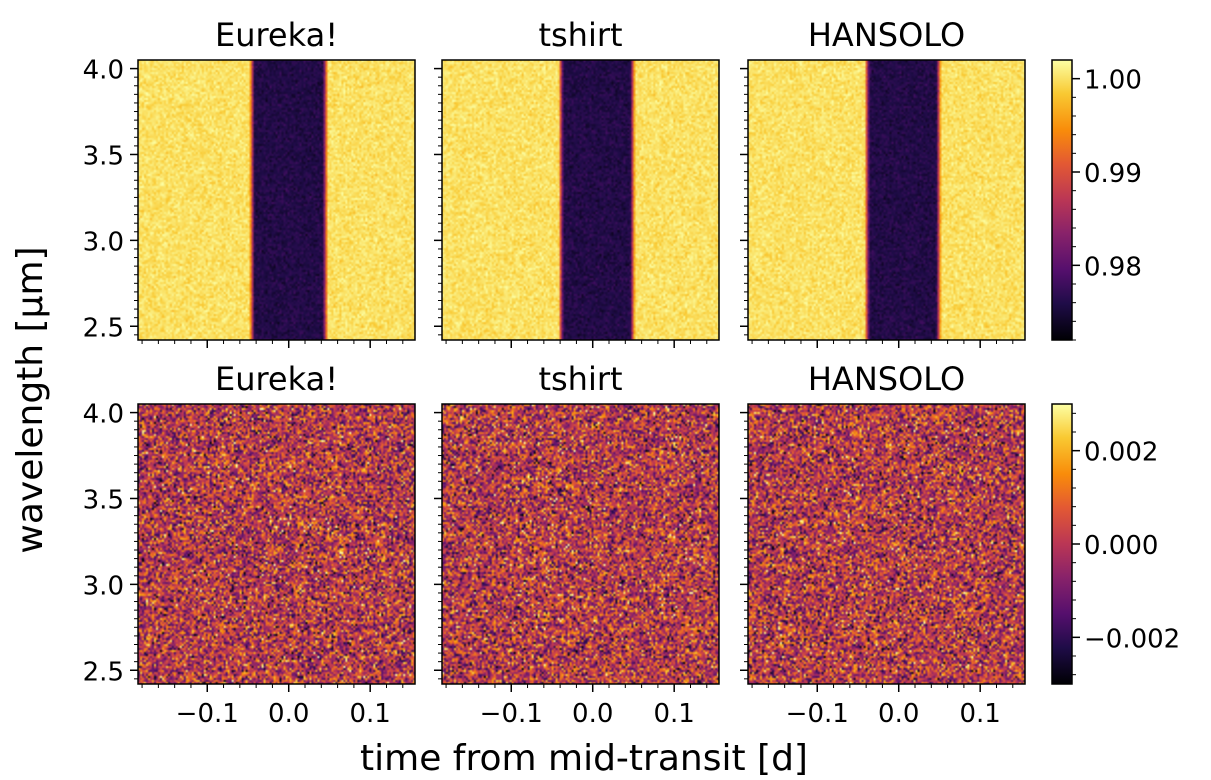 The height and width of the screenshot is (780, 1211). I want to click on colorbar-tick-label: −0.002, so click(1132, 639).